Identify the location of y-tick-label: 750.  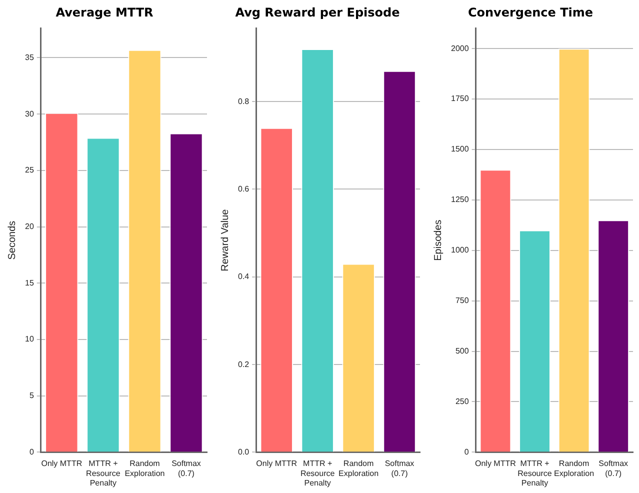
(462, 301).